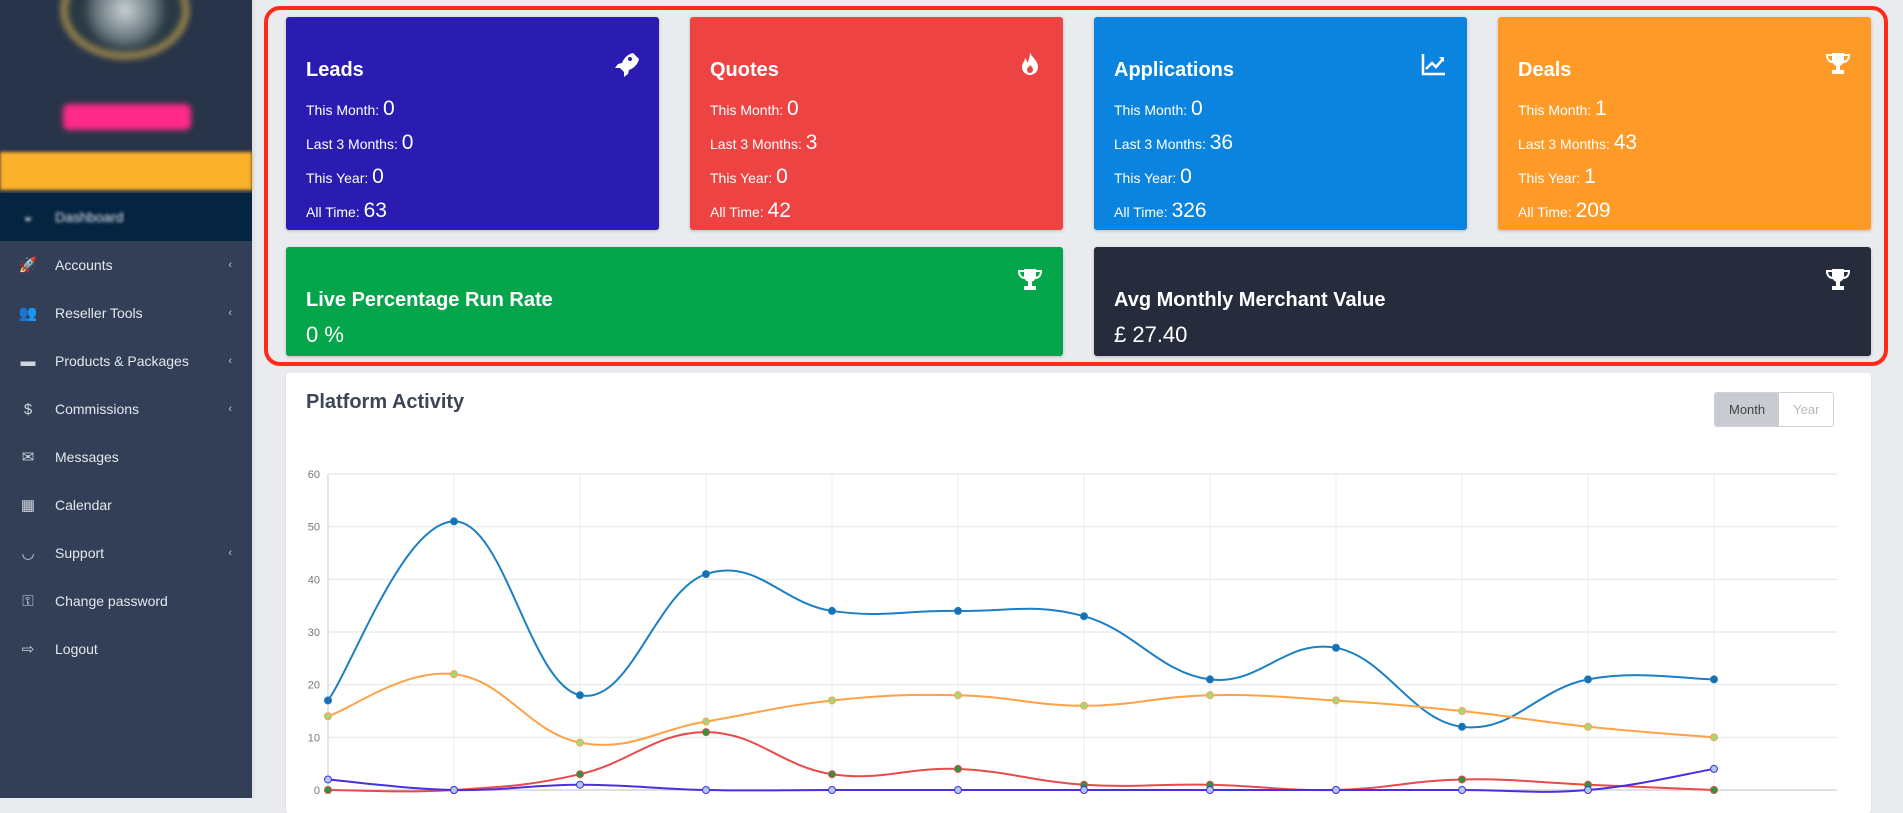 Image resolution: width=1903 pixels, height=813 pixels. Describe the element at coordinates (325, 334) in the screenshot. I see `card-value: 0 %` at that location.